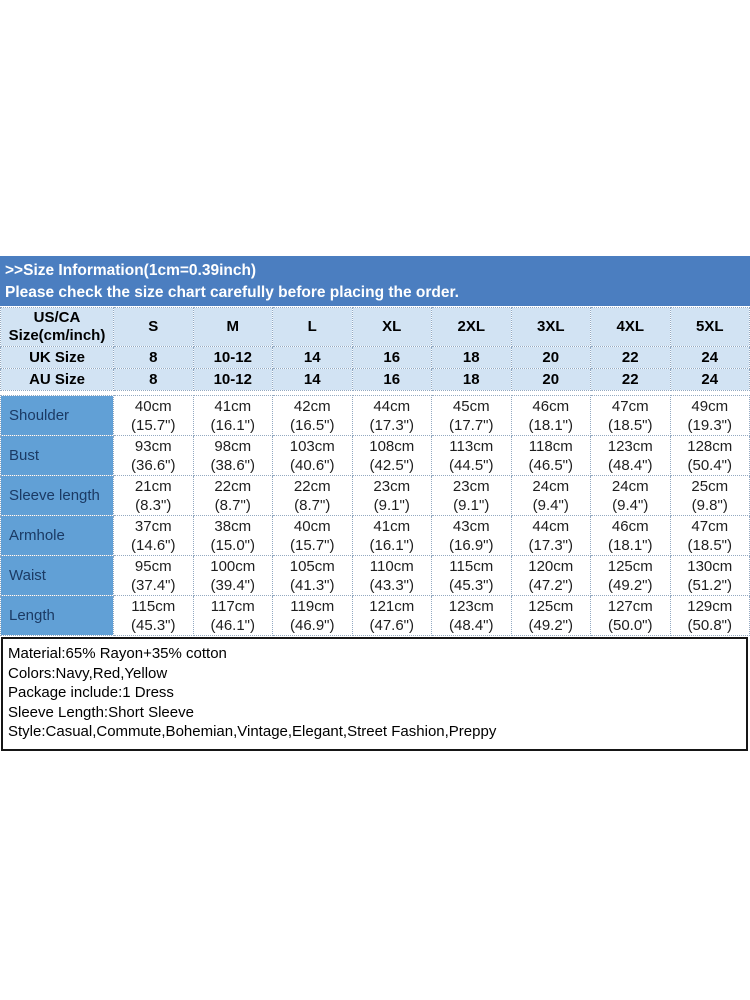 The width and height of the screenshot is (750, 1000). What do you see at coordinates (630, 465) in the screenshot?
I see `measurement-inch: (48.4")` at bounding box center [630, 465].